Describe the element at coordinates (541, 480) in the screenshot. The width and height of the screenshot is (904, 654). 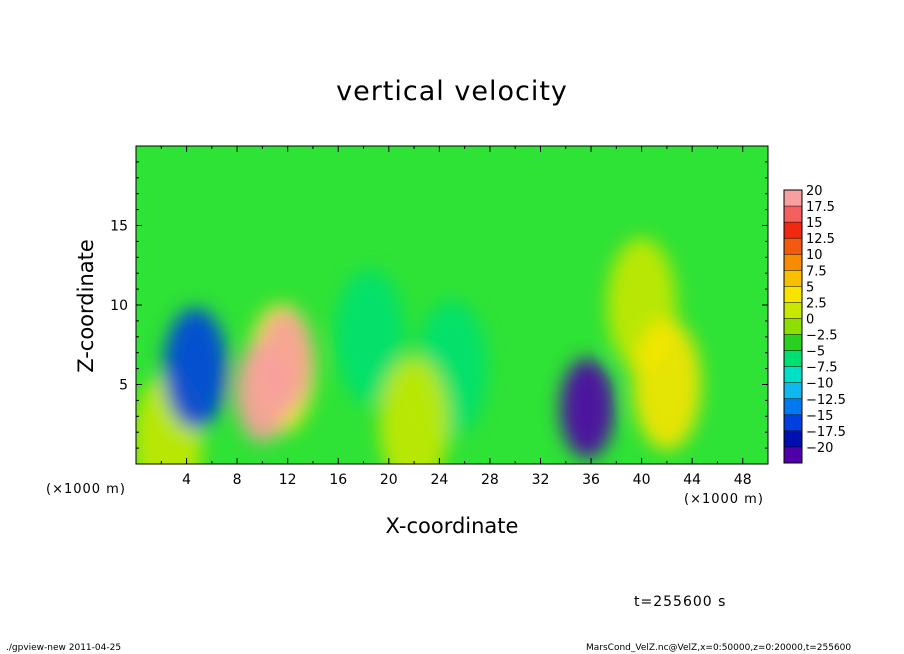
I see `x-tick-label: 32` at that location.